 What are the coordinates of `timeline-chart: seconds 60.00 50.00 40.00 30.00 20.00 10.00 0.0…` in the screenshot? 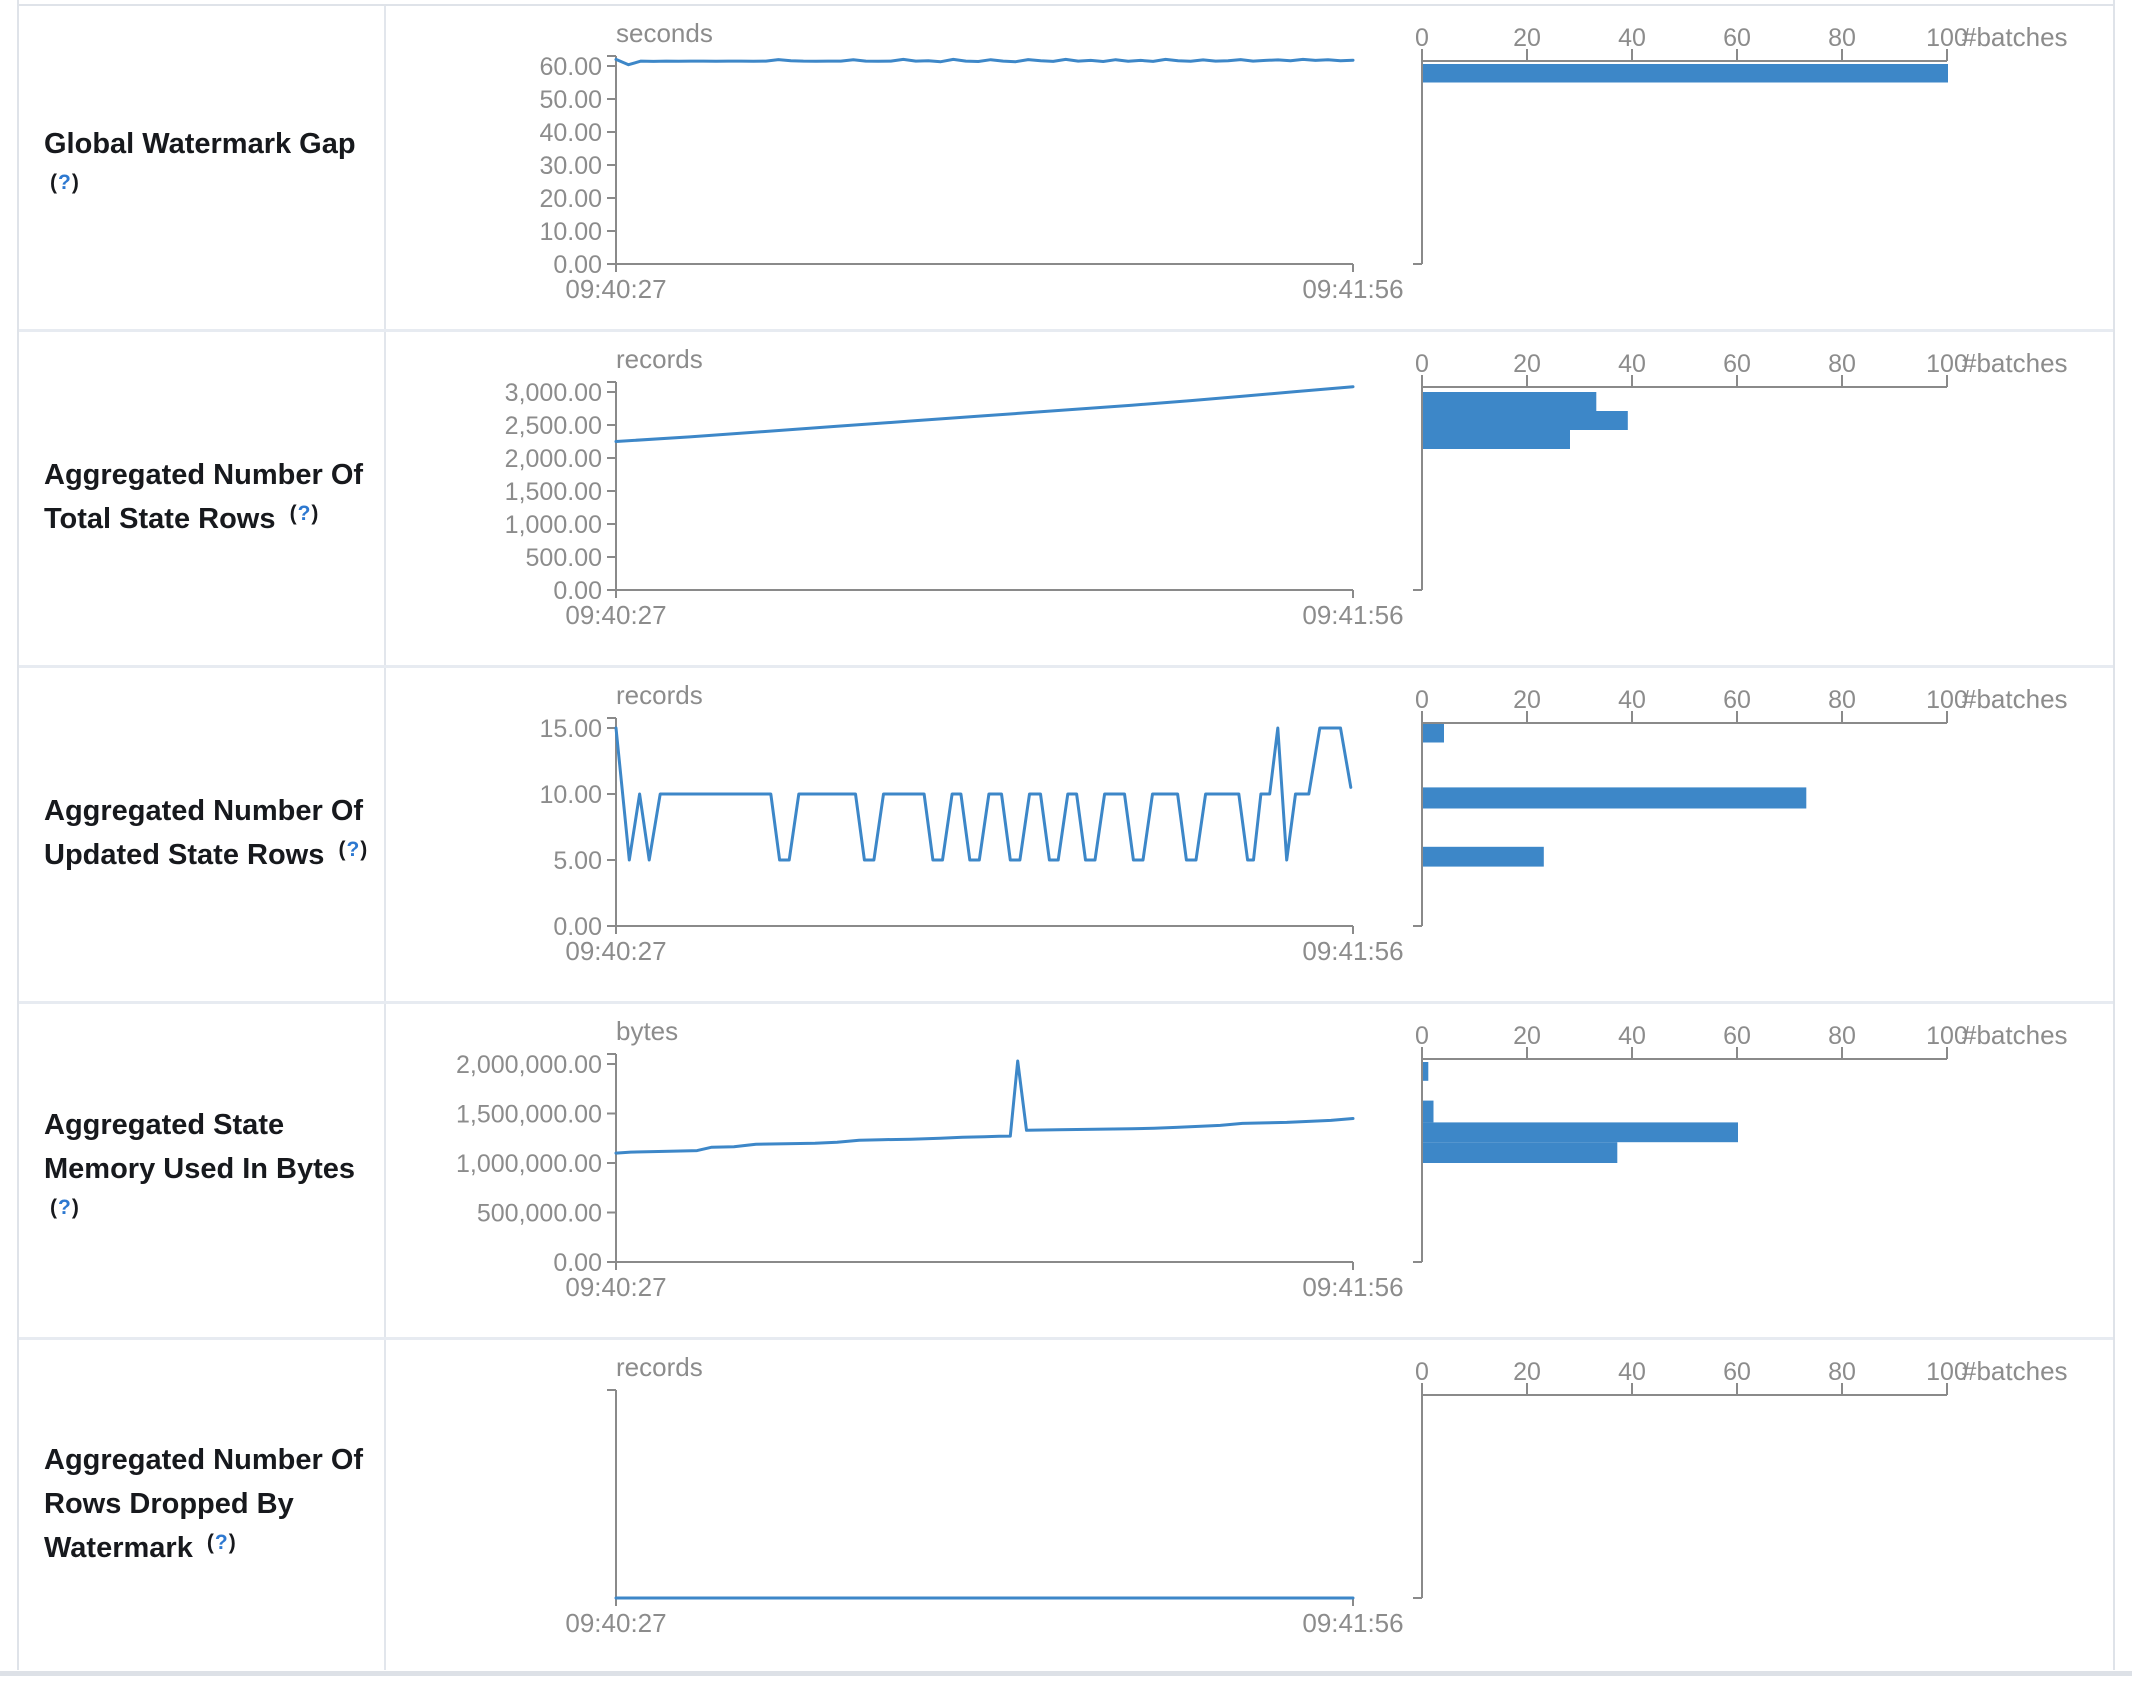 It's located at (971, 161).